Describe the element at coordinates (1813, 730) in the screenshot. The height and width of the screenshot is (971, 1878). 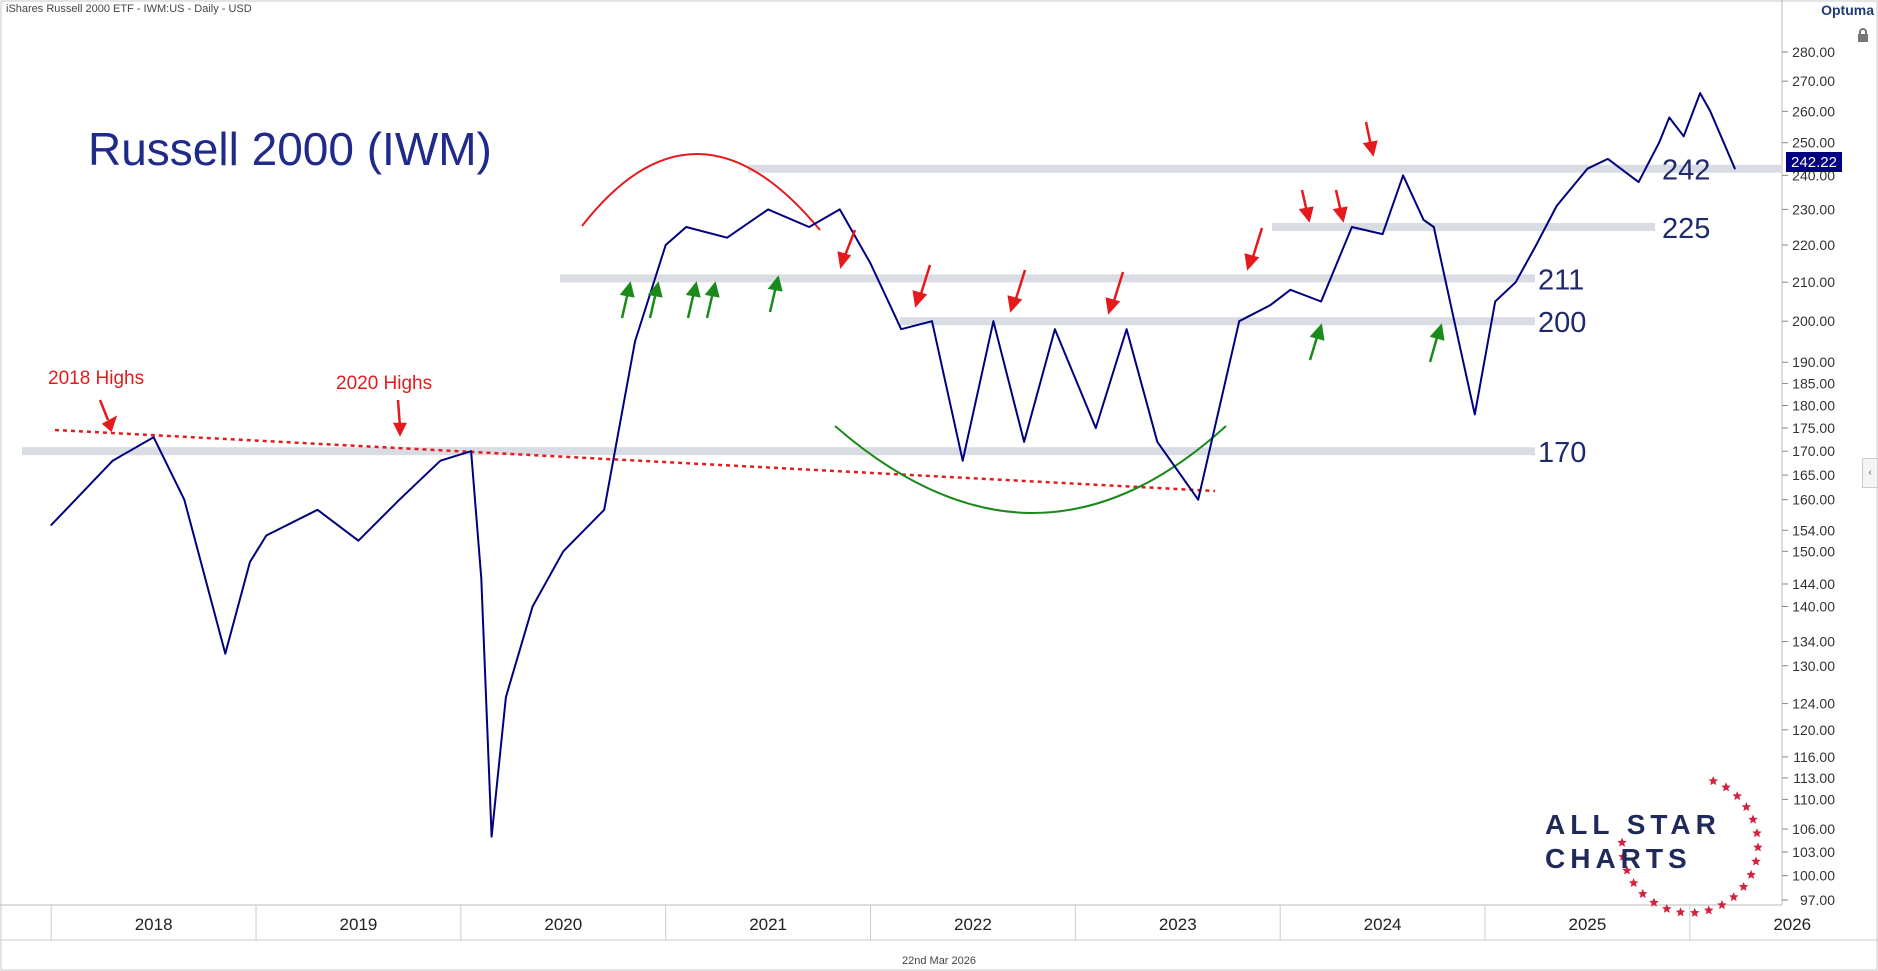
I see `y-tick-label: 120.00` at that location.